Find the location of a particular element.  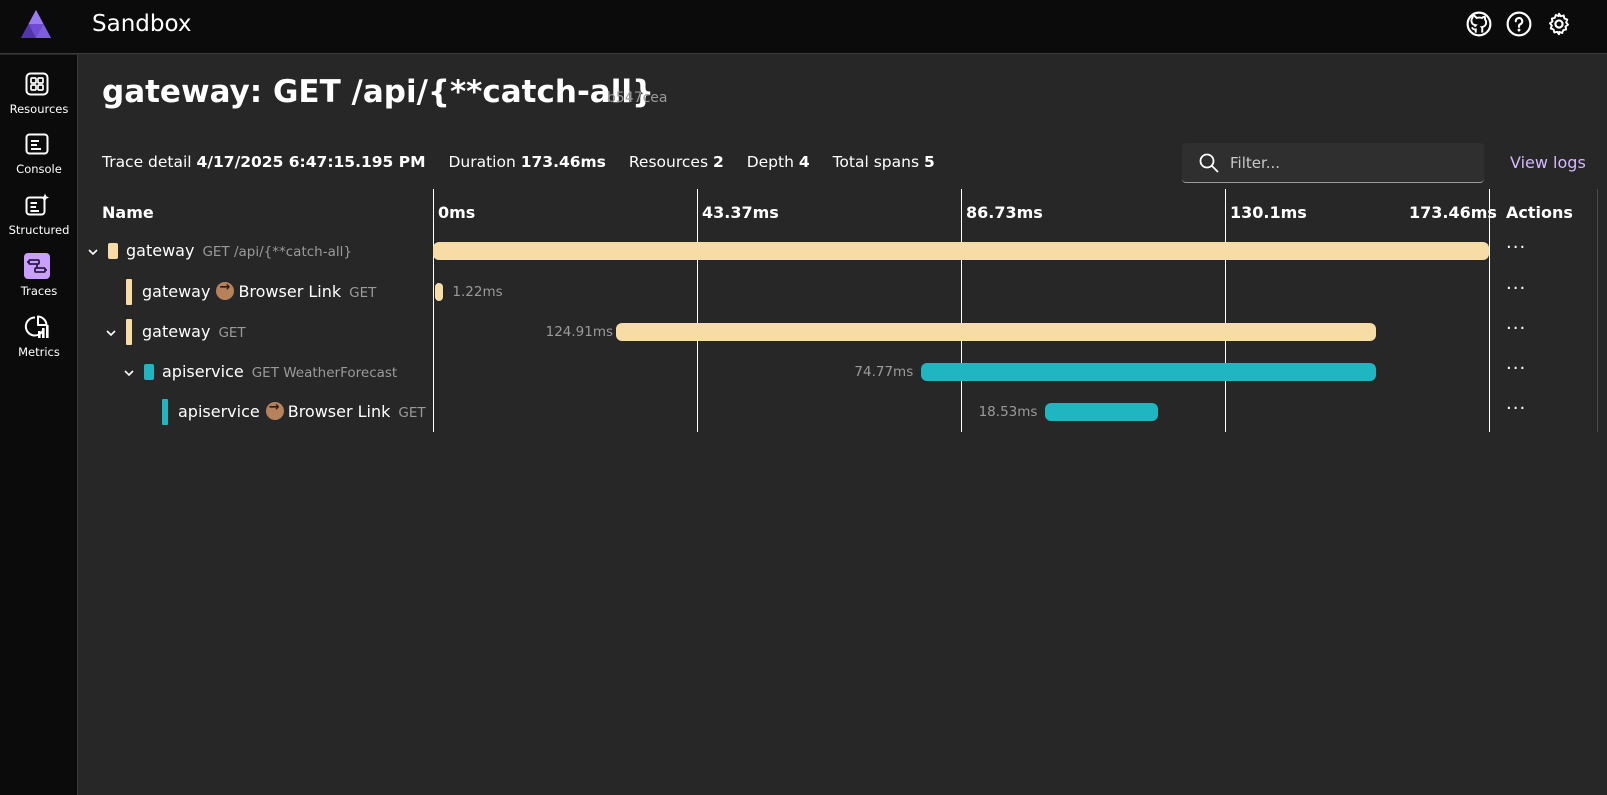

trace-detail-value: 4/17/2025 6:47:15.195 PM is located at coordinates (311, 162).